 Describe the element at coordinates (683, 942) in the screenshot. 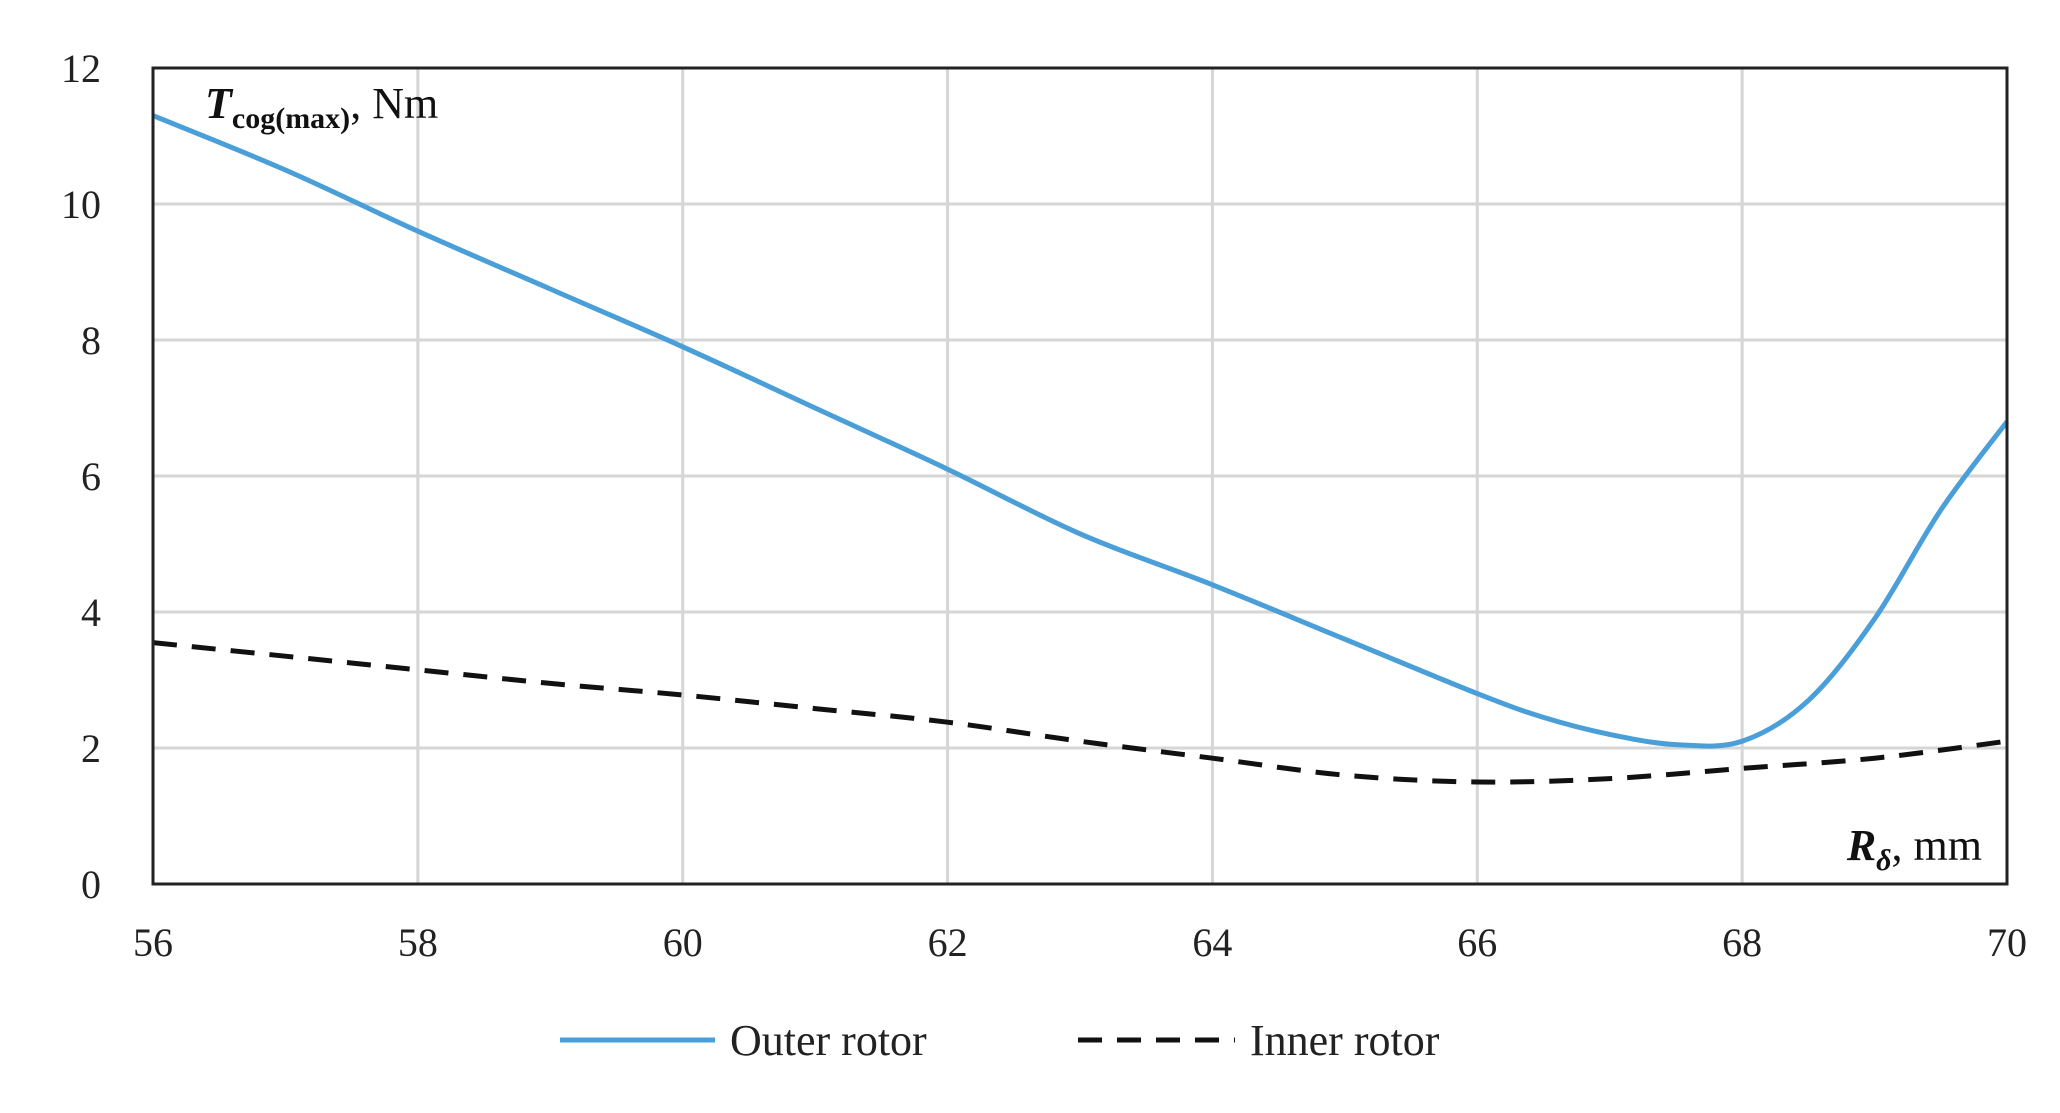

I see `x-tick-label: 60` at that location.